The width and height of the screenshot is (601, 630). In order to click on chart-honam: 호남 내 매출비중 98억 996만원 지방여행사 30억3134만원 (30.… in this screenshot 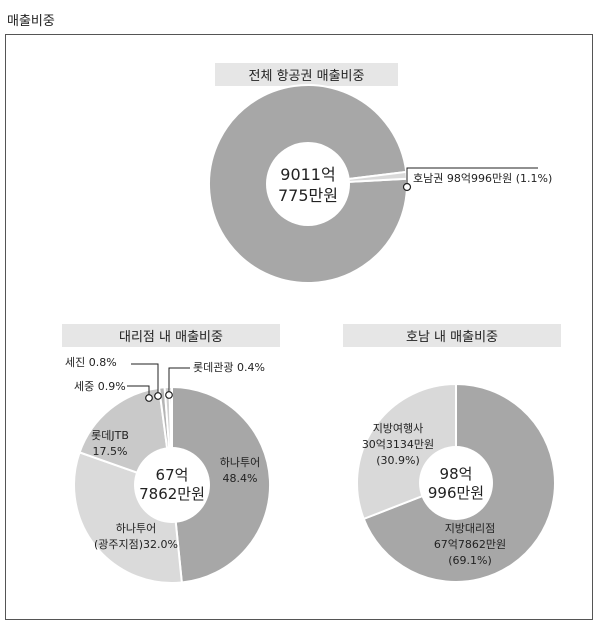, I will do `click(452, 453)`.